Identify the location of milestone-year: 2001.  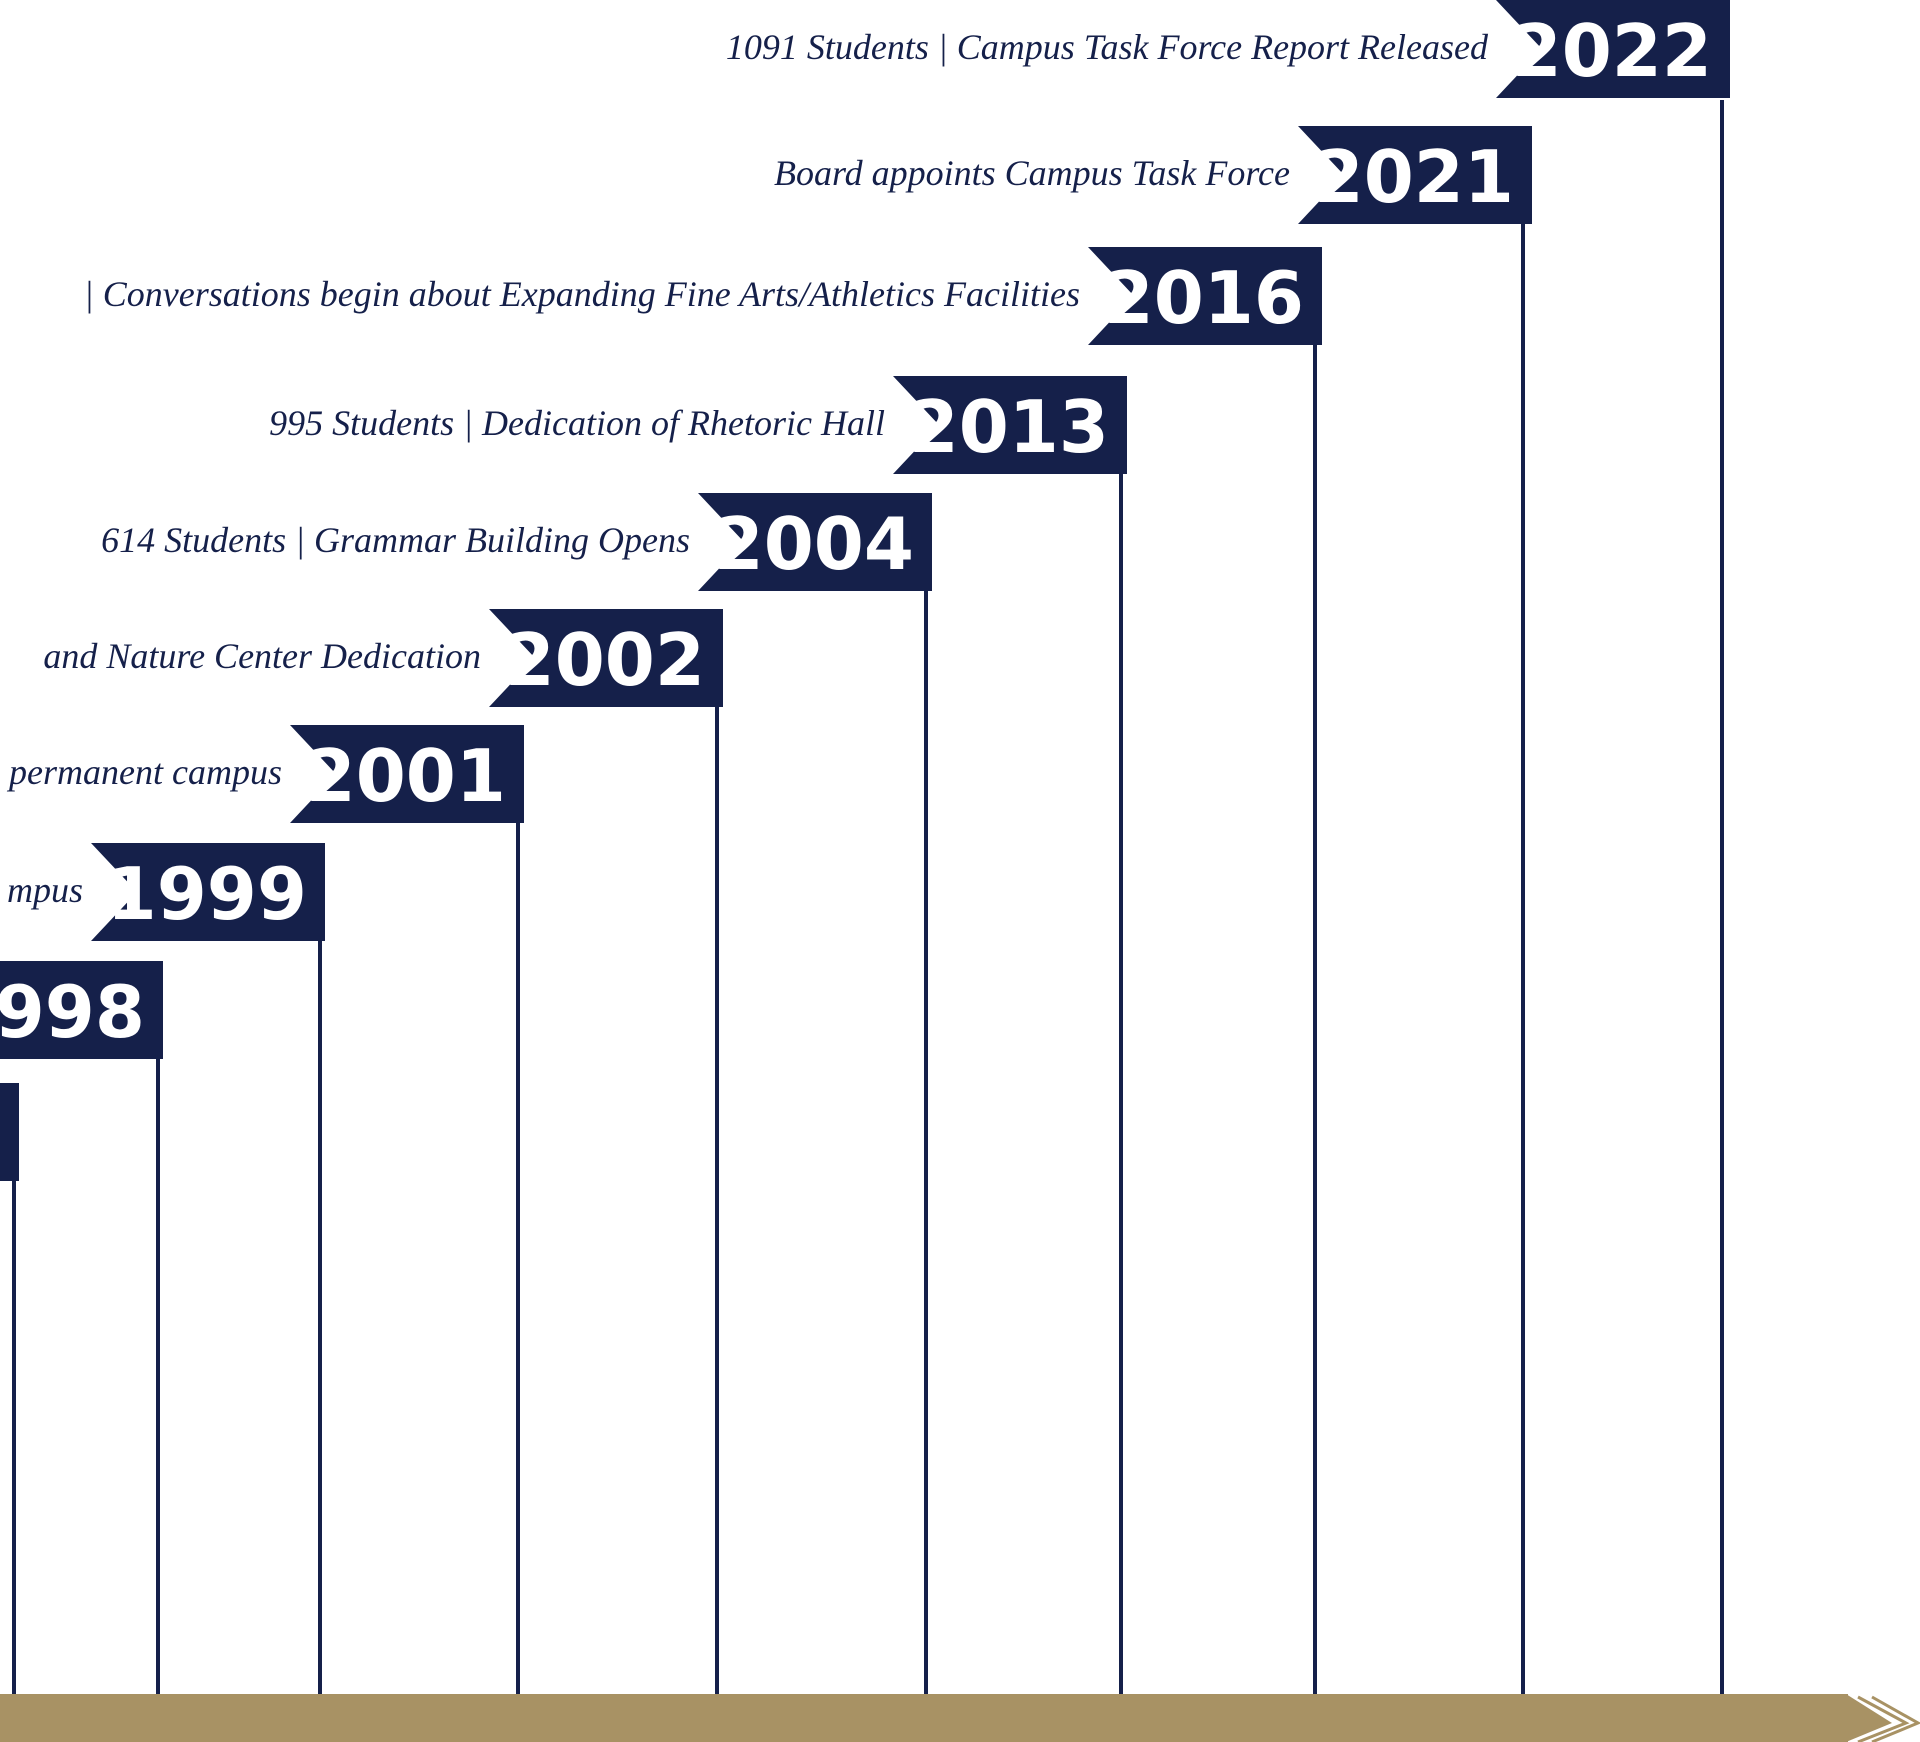
(406, 776).